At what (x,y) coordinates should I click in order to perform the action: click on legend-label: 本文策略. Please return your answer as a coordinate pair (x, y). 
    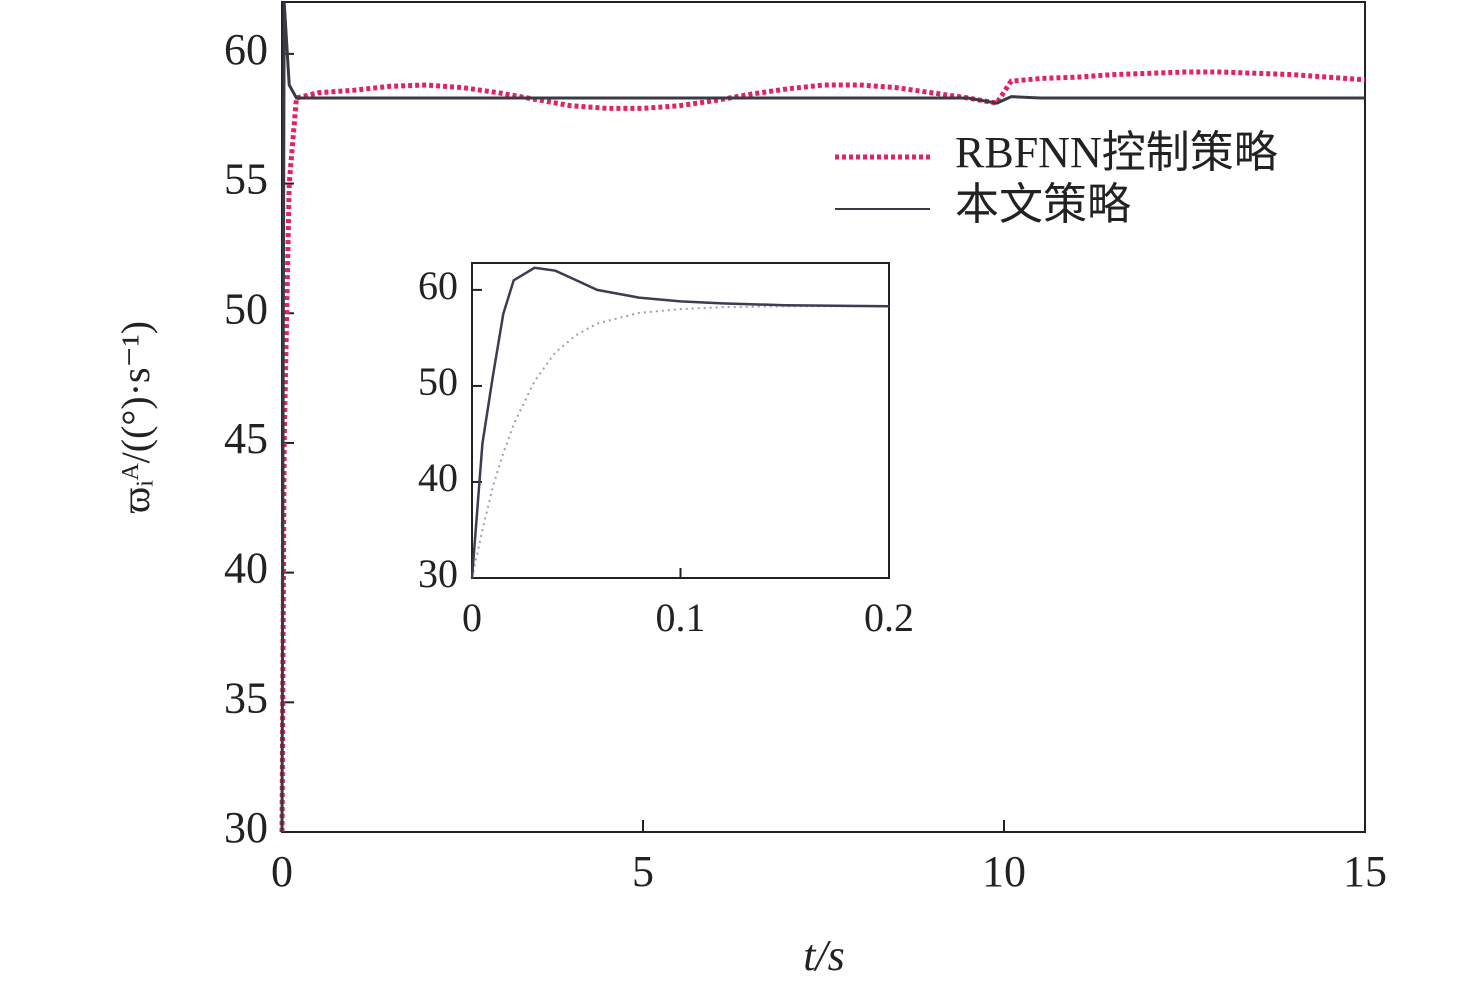
    Looking at the image, I should click on (1043, 204).